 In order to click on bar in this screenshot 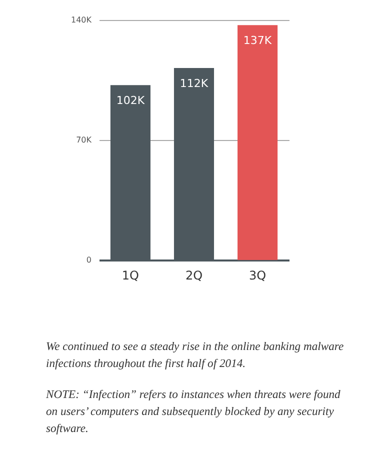, I will do `click(258, 142)`.